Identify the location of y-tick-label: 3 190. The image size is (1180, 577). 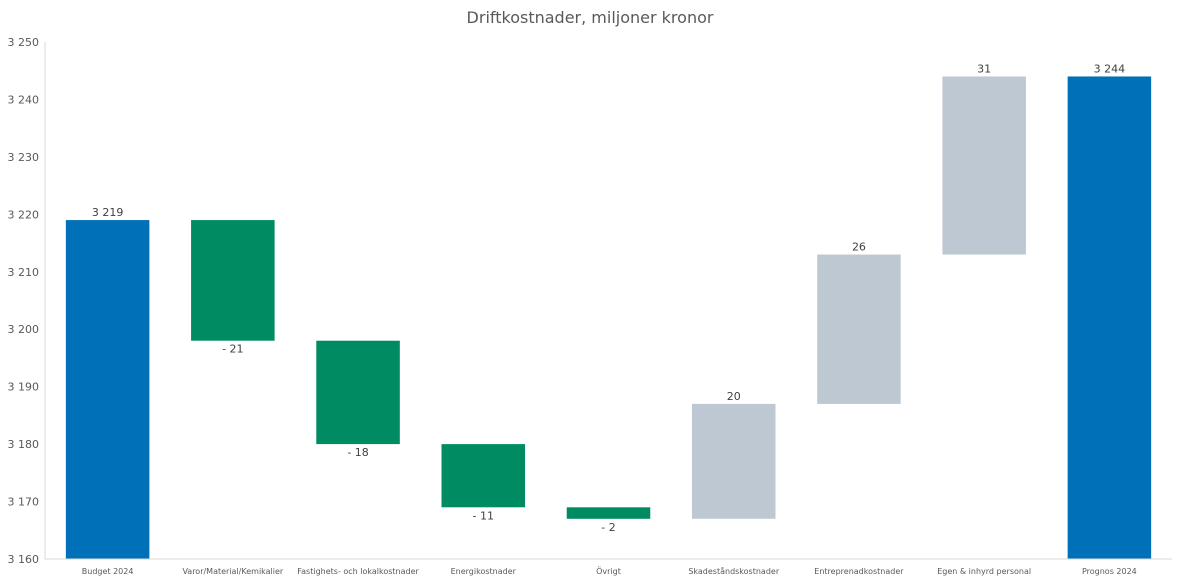
(24, 387).